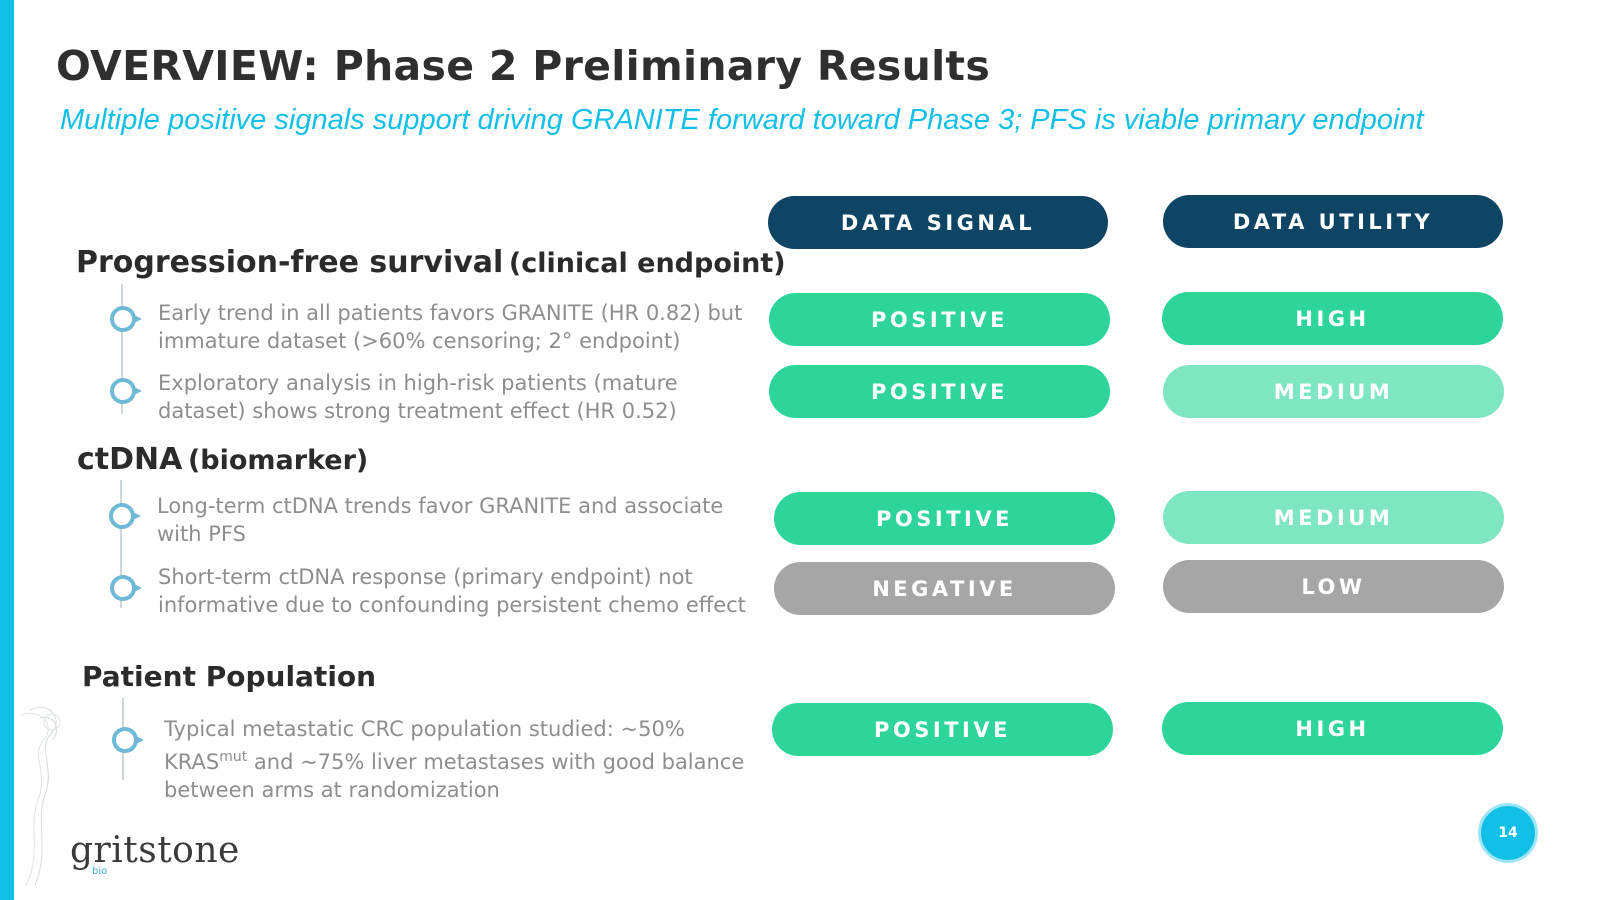 The image size is (1600, 900). I want to click on decorative-contour-icon, so click(41, 796).